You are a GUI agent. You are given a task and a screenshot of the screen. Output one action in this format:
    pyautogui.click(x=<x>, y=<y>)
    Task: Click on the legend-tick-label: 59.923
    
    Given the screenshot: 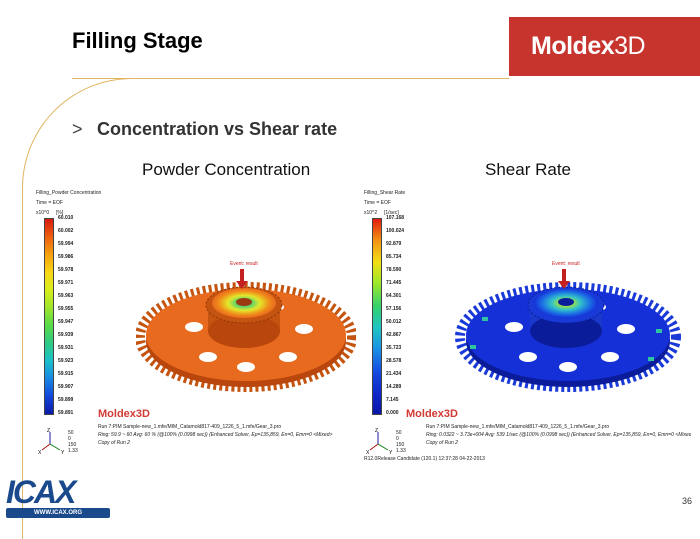 What is the action you would take?
    pyautogui.click(x=66, y=361)
    